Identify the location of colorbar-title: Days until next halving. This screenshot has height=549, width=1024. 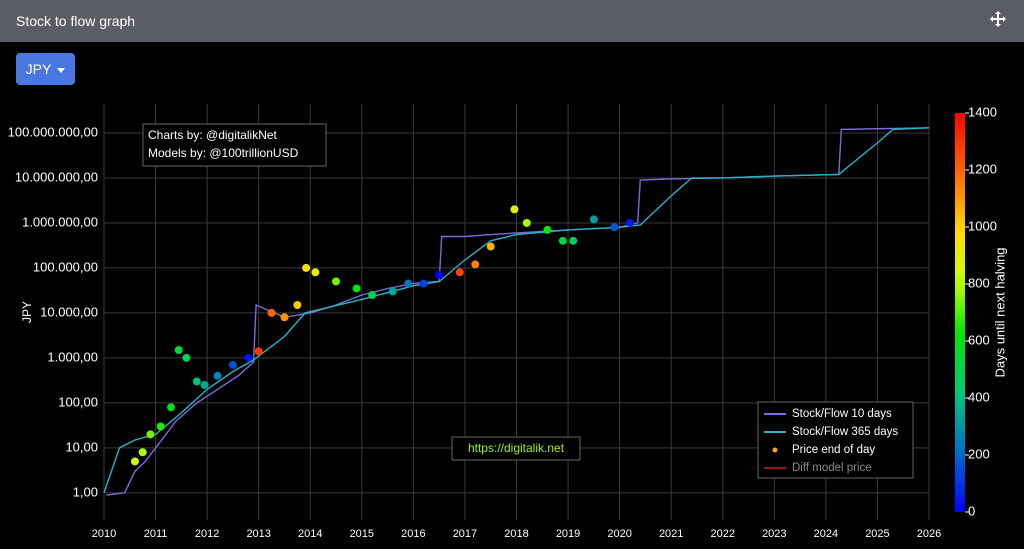
(999, 312).